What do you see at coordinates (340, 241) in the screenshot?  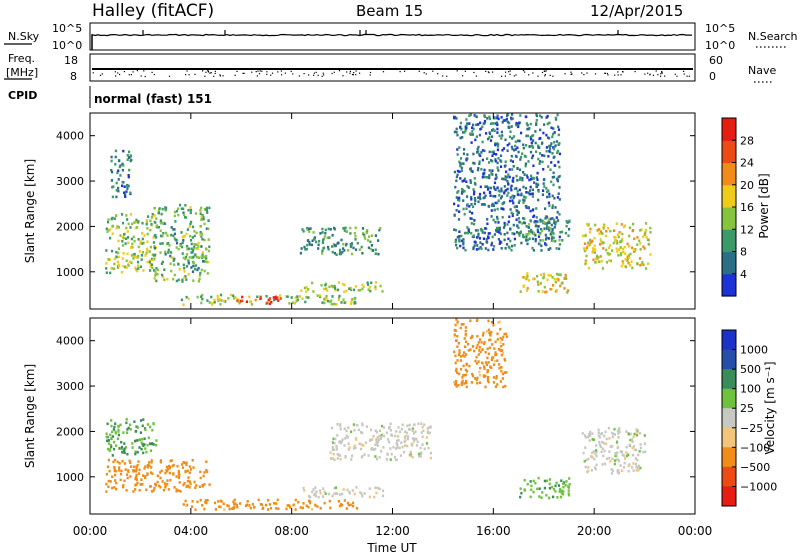 I see `data-patch` at bounding box center [340, 241].